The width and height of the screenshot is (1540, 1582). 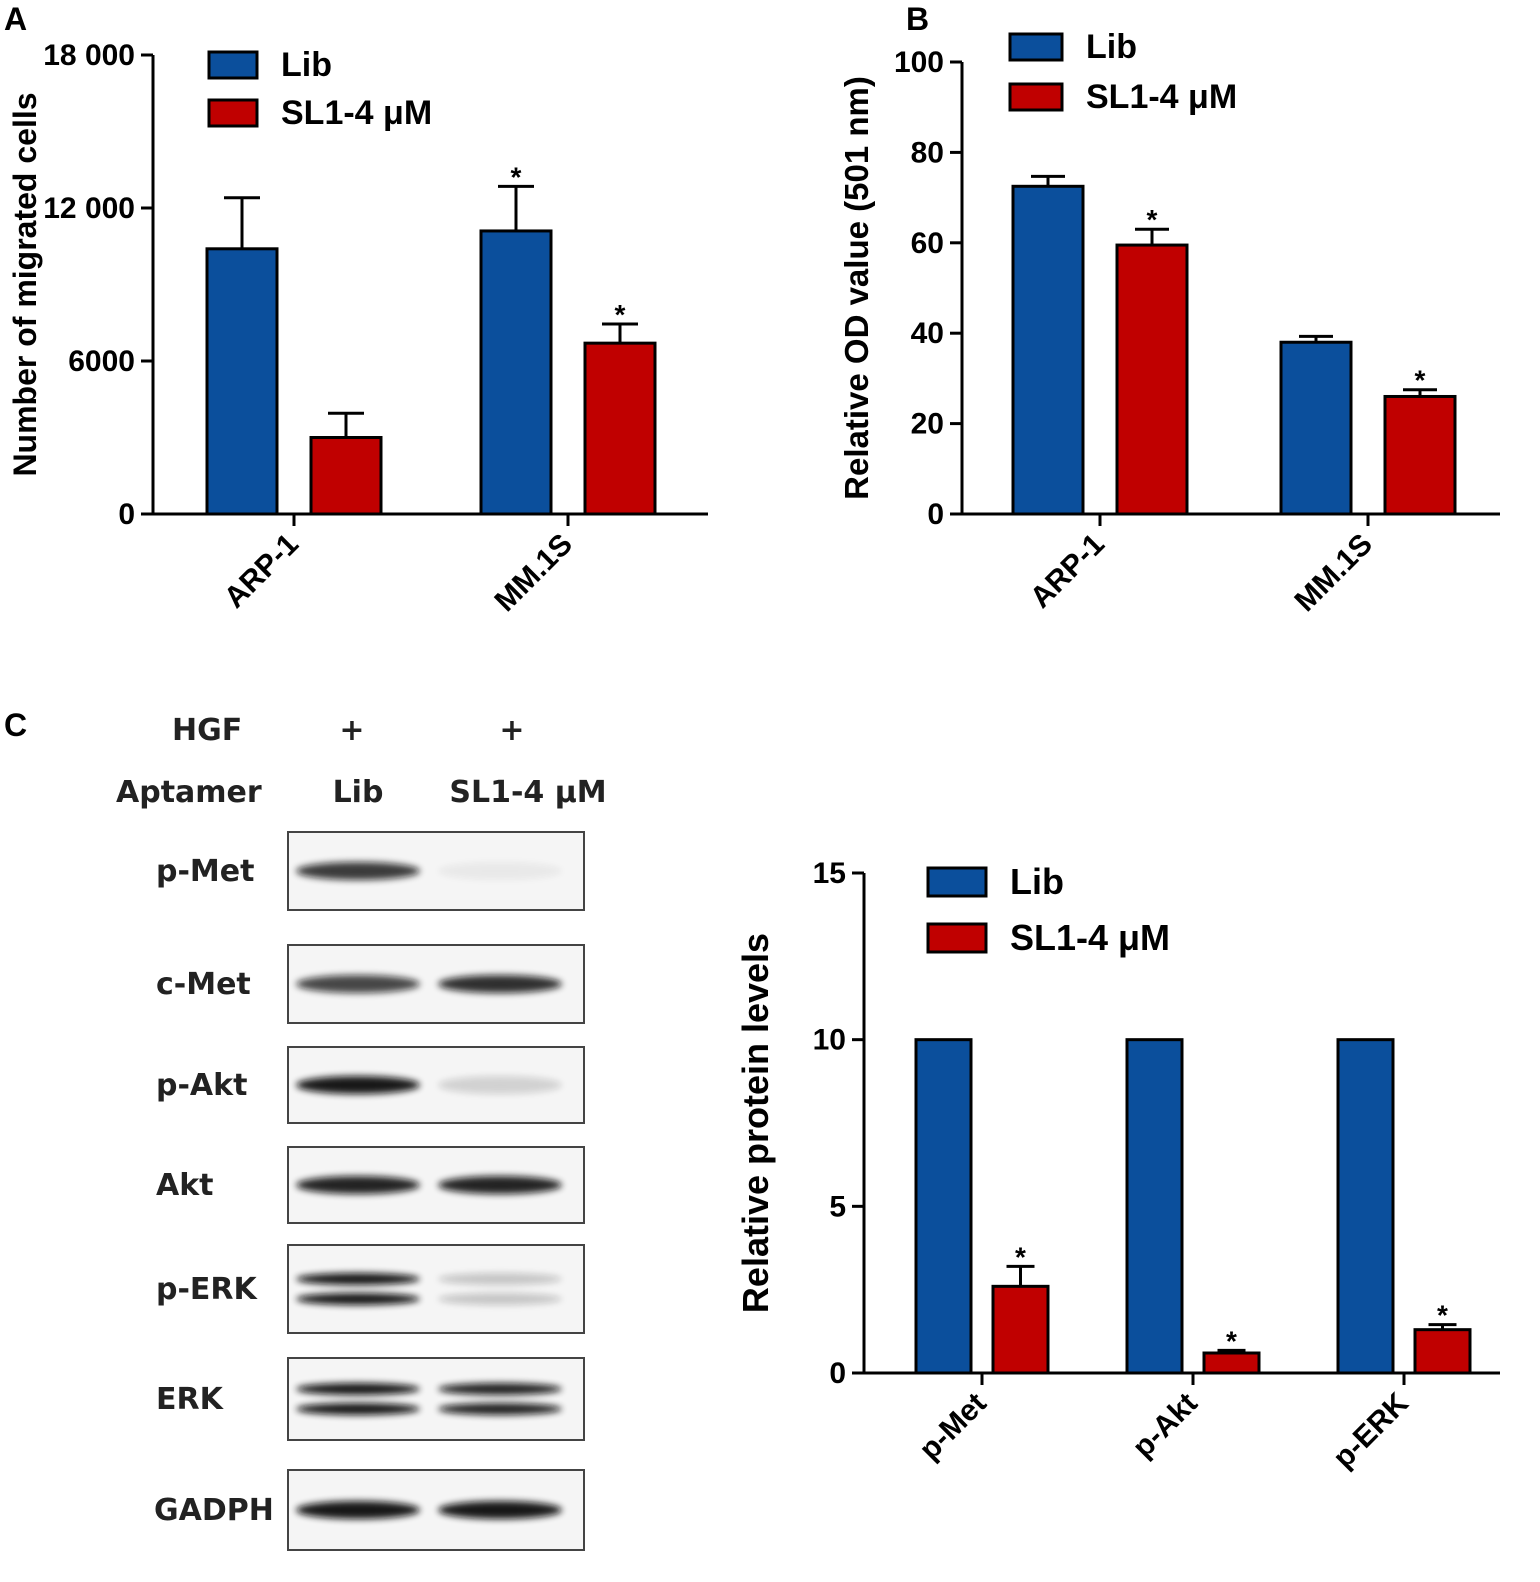 What do you see at coordinates (527, 792) in the screenshot?
I see `aptamer-lane-2-label: SL1-4 μM` at bounding box center [527, 792].